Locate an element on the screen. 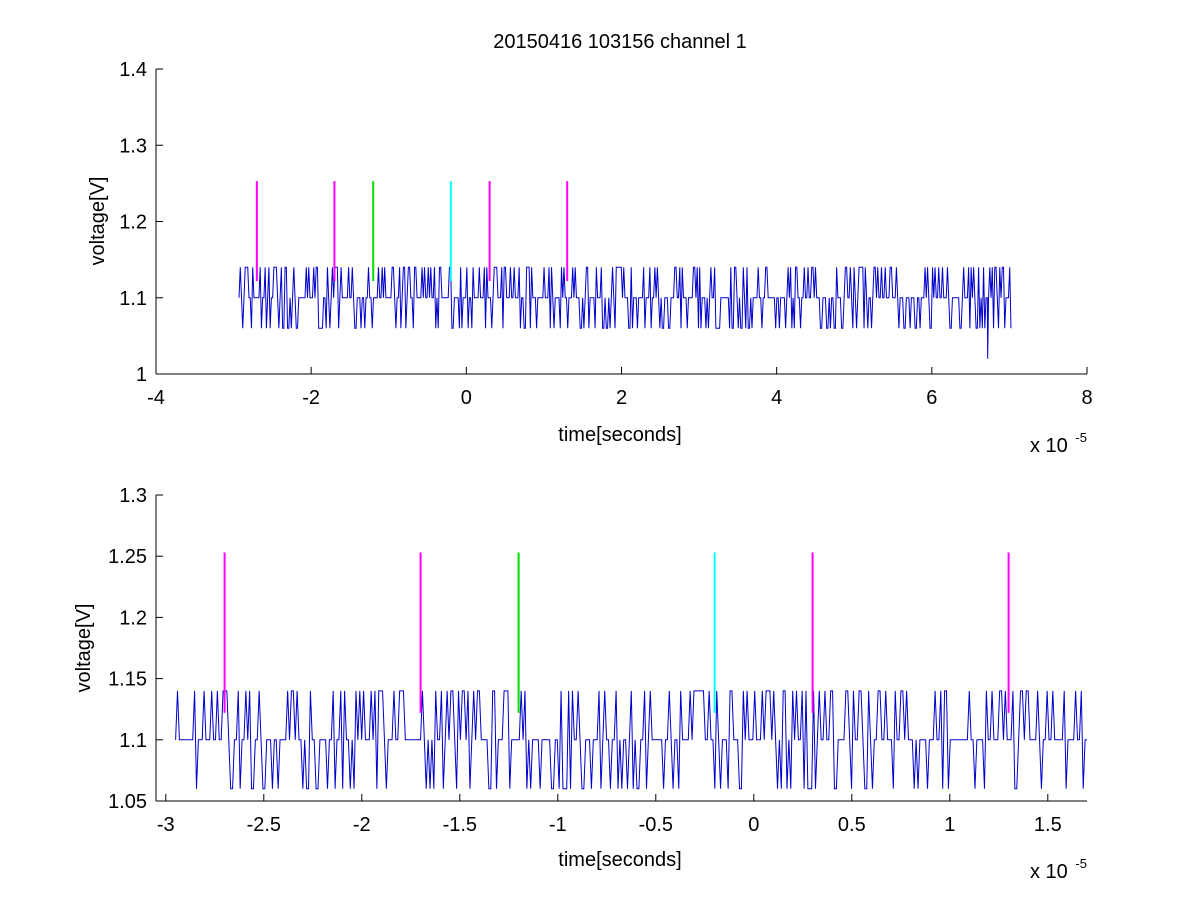 The width and height of the screenshot is (1200, 901). bottom-x-tick-label: 1 is located at coordinates (949, 825).